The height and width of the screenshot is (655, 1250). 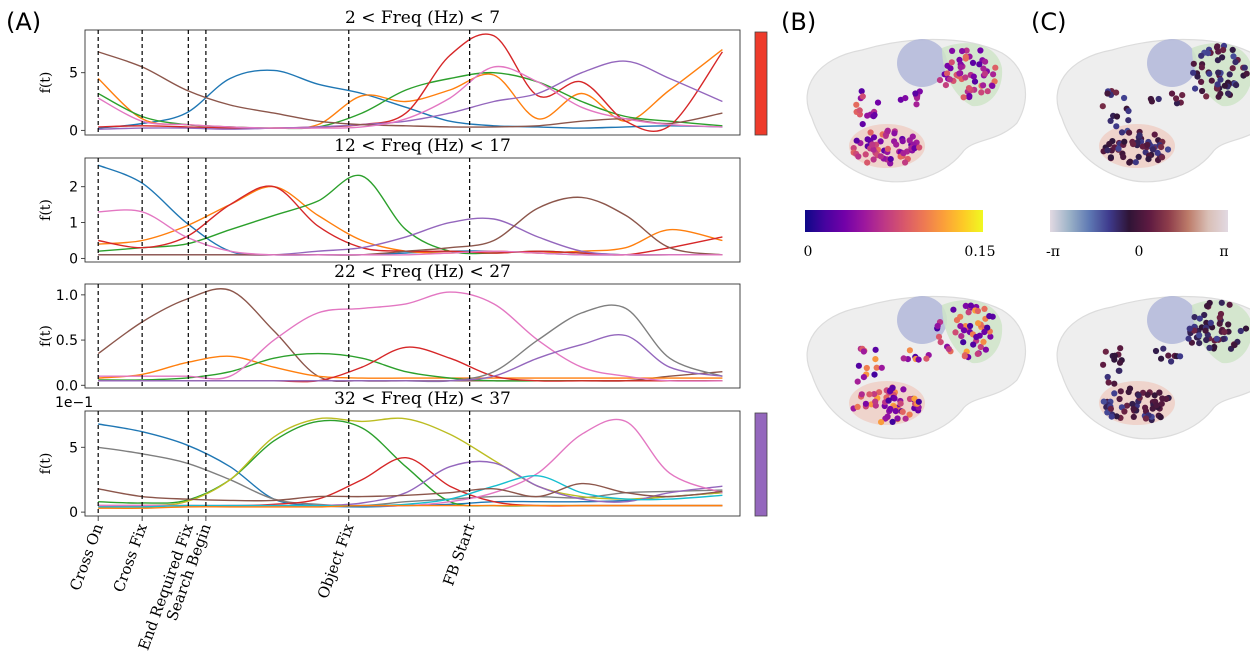 I want to click on side-color-bar, so click(x=761, y=83).